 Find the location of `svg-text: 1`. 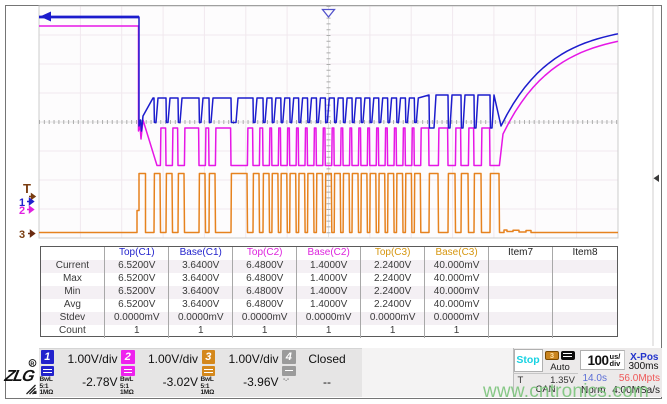

svg-text: 1 is located at coordinates (22, 203).